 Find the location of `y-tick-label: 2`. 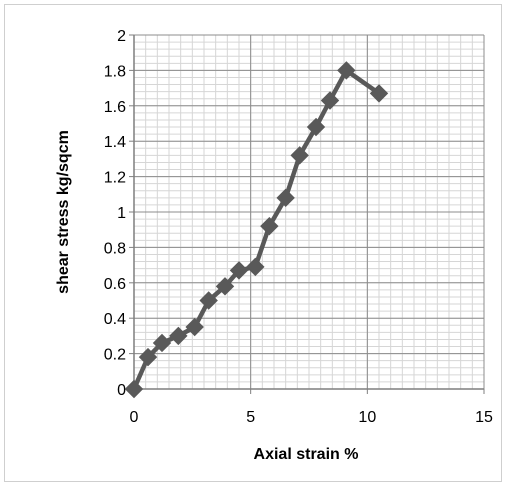

y-tick-label: 2 is located at coordinates (121, 36).